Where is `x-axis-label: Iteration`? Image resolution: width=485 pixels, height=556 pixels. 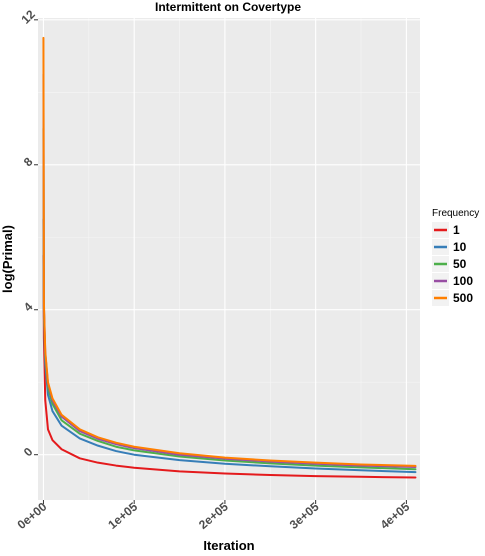 x-axis-label: Iteration is located at coordinates (228, 544).